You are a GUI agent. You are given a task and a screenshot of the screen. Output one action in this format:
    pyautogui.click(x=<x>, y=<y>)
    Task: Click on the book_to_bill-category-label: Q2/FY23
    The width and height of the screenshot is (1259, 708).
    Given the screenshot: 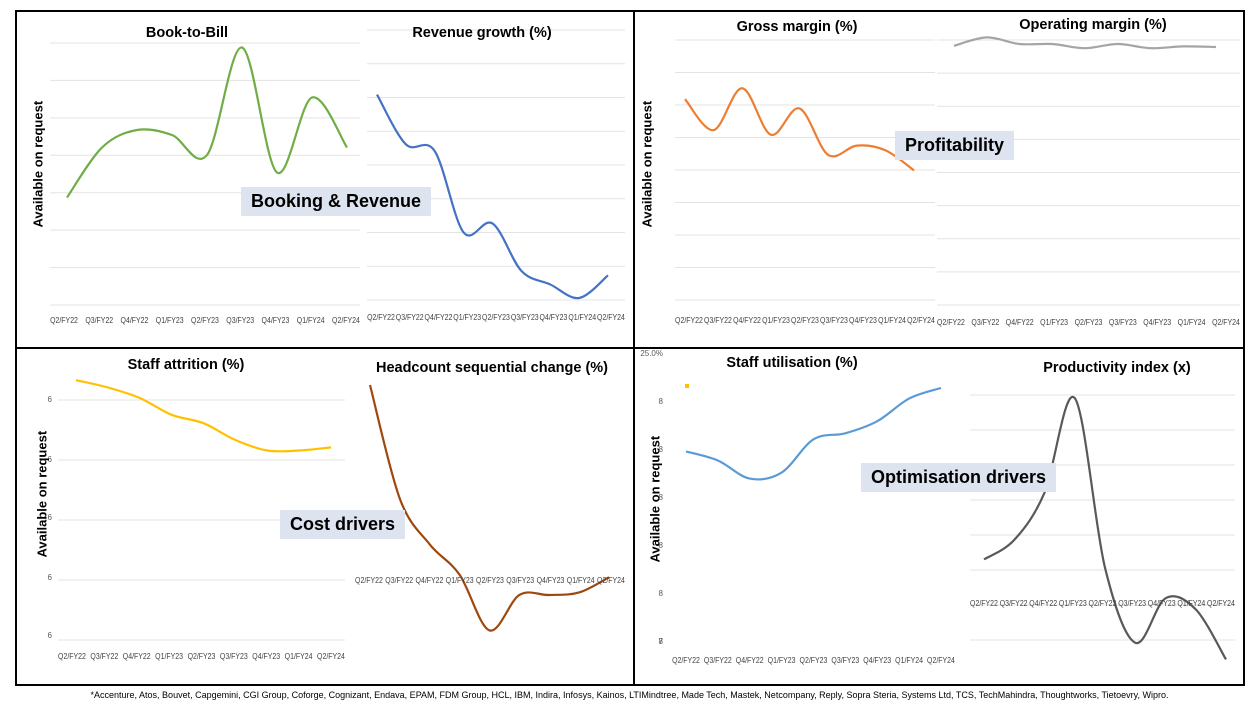 What is the action you would take?
    pyautogui.click(x=205, y=320)
    